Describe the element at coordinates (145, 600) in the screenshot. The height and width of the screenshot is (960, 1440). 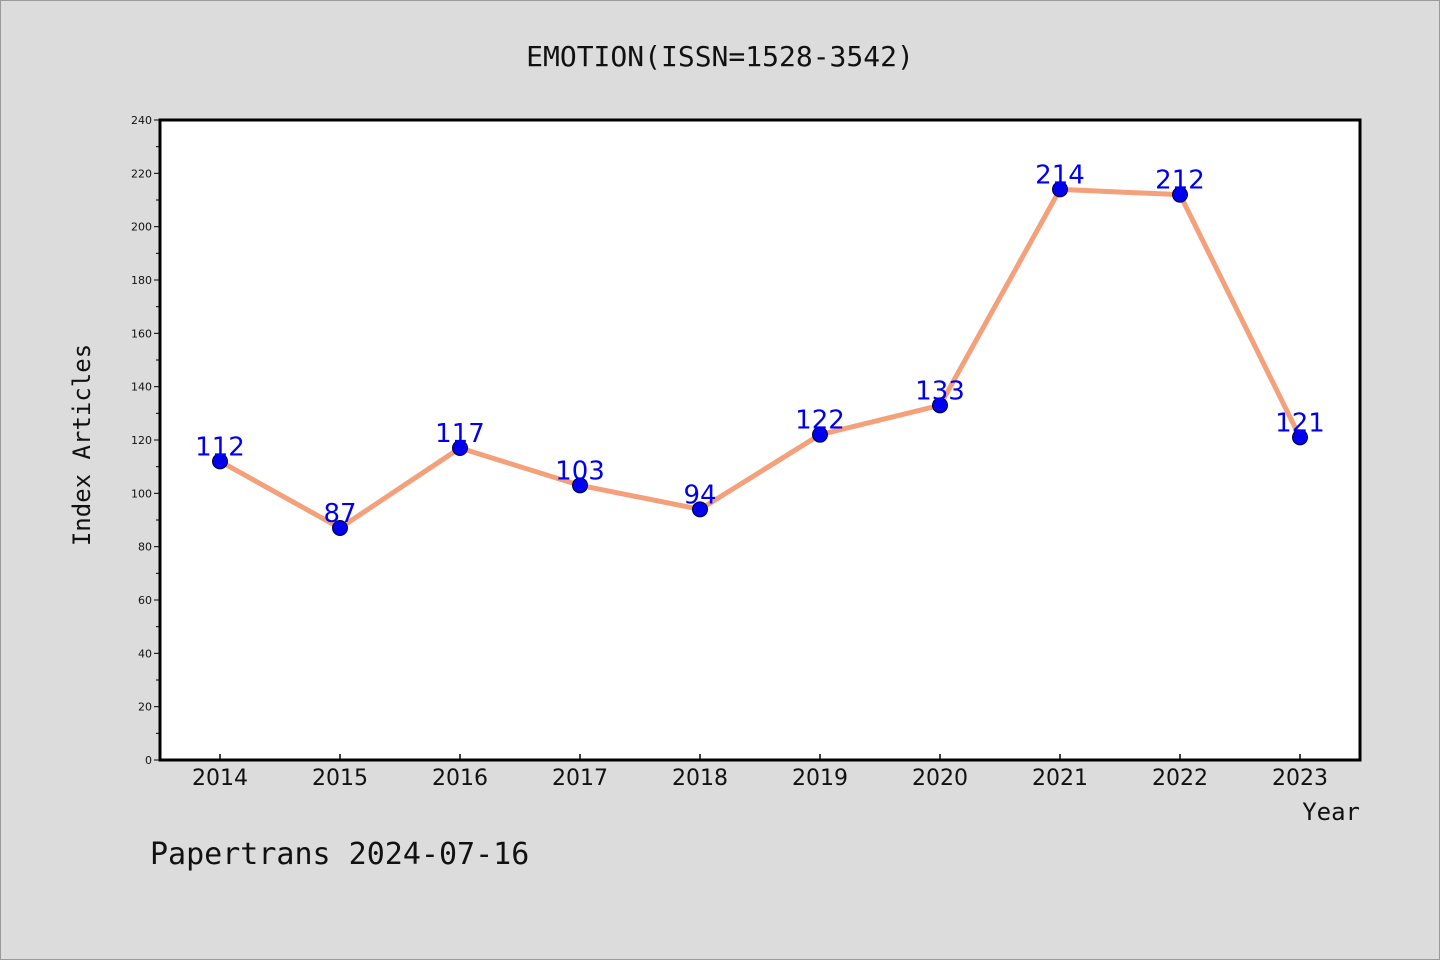
I see `y-tick-label: 60` at that location.